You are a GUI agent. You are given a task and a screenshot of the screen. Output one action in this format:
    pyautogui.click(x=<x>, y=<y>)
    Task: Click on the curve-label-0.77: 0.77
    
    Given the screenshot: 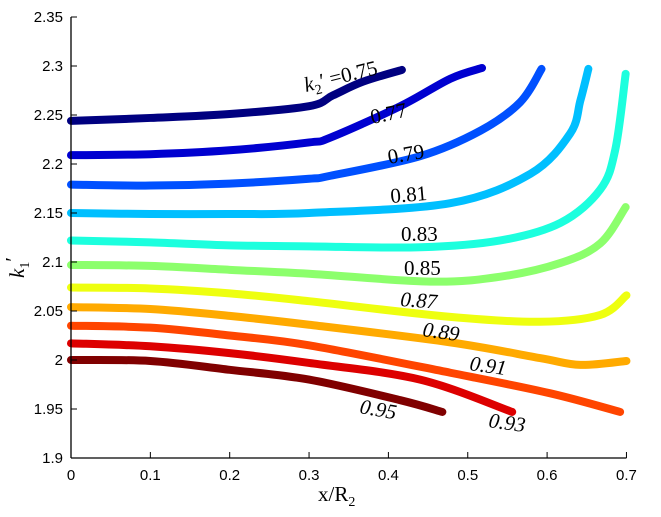 What is the action you would take?
    pyautogui.click(x=388, y=113)
    